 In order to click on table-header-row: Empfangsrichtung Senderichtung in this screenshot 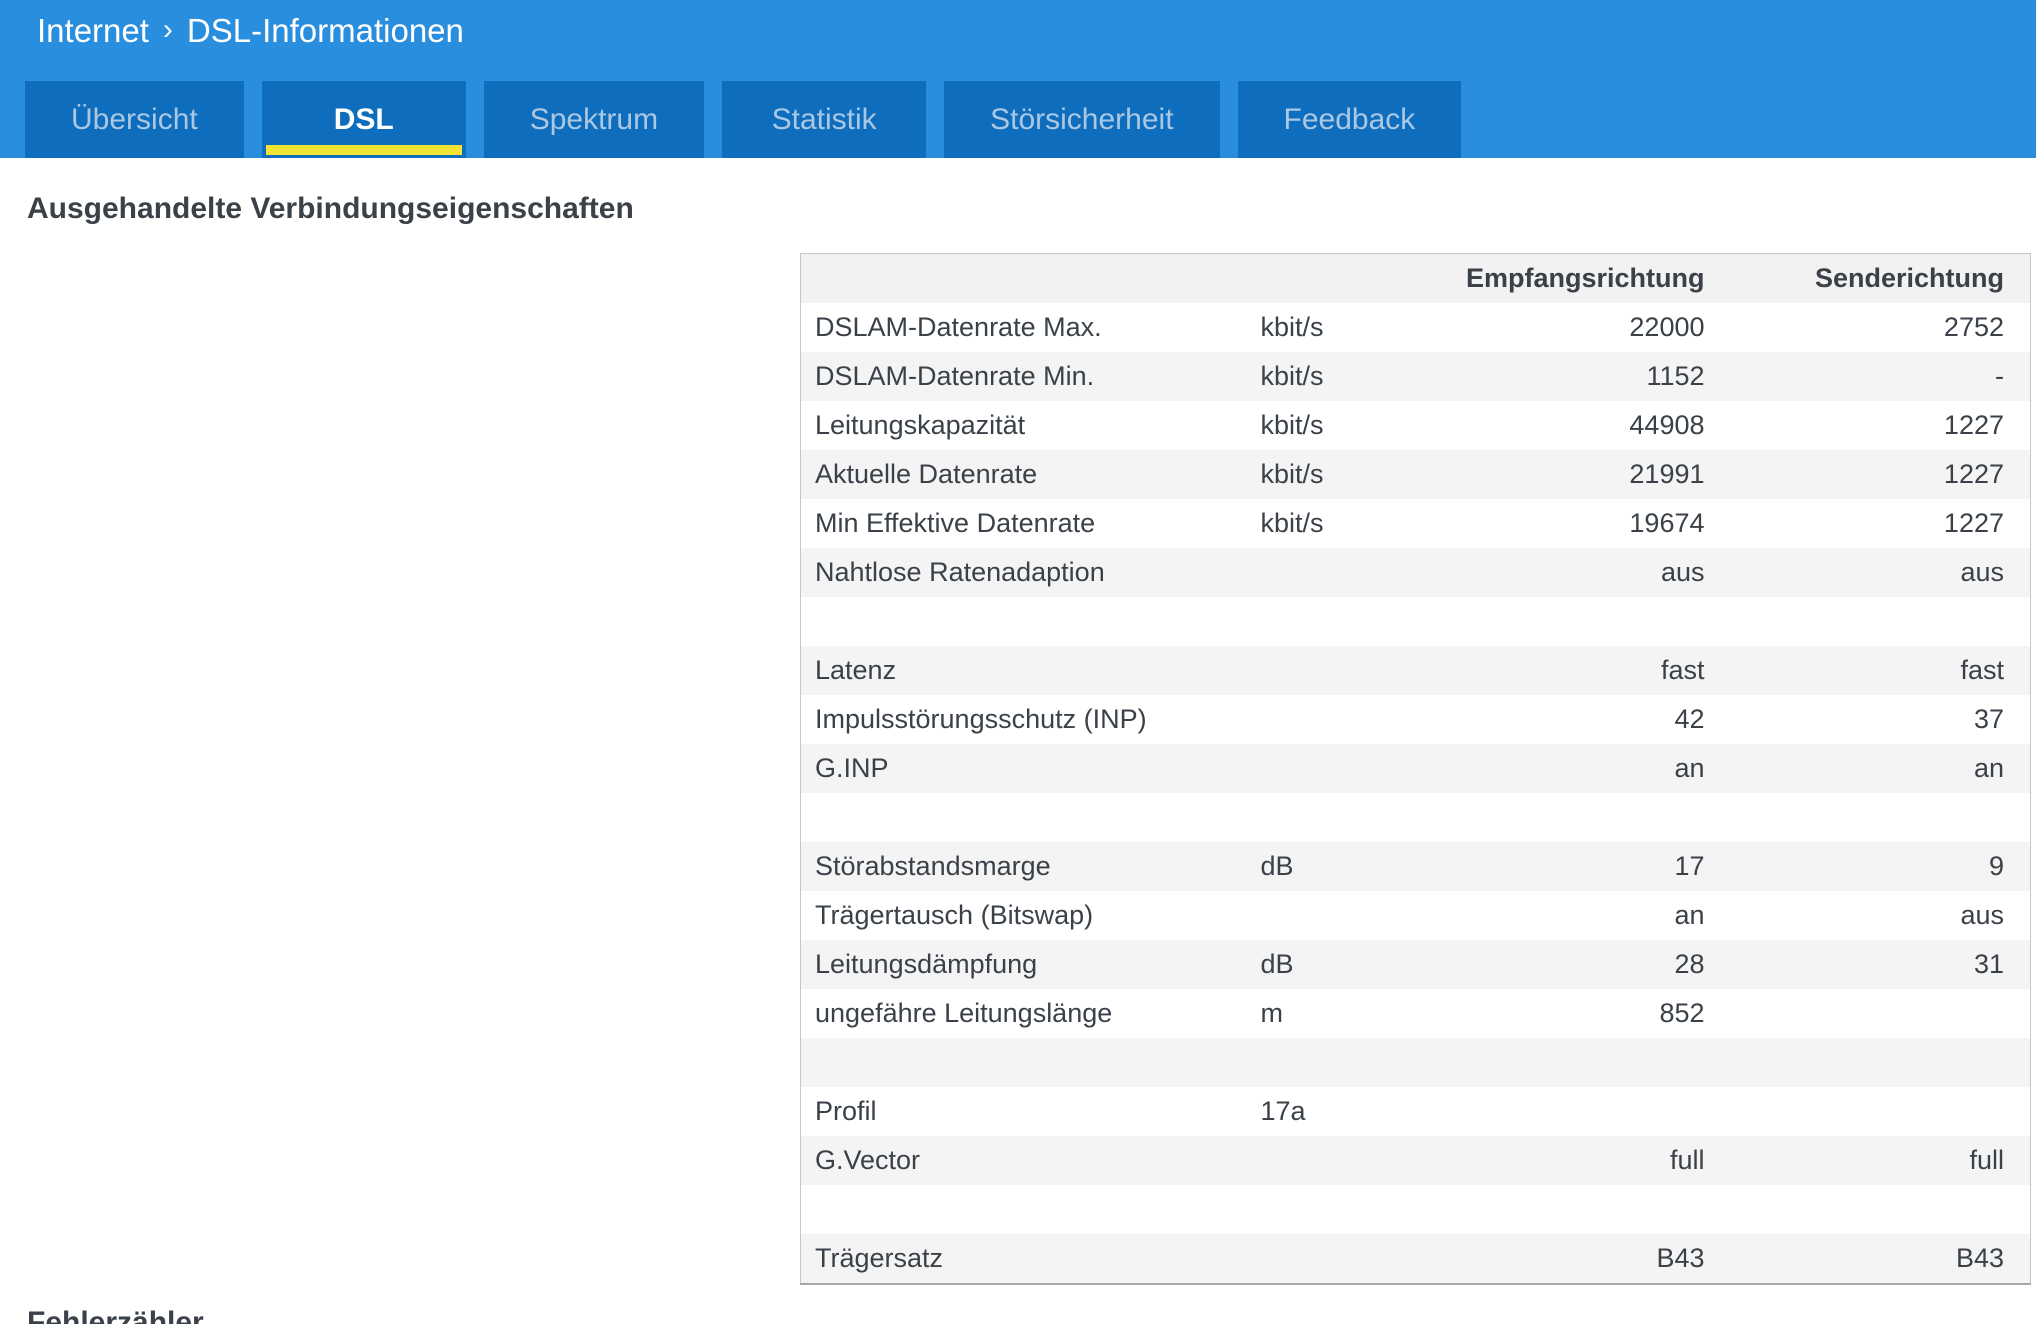, I will do `click(1415, 278)`.